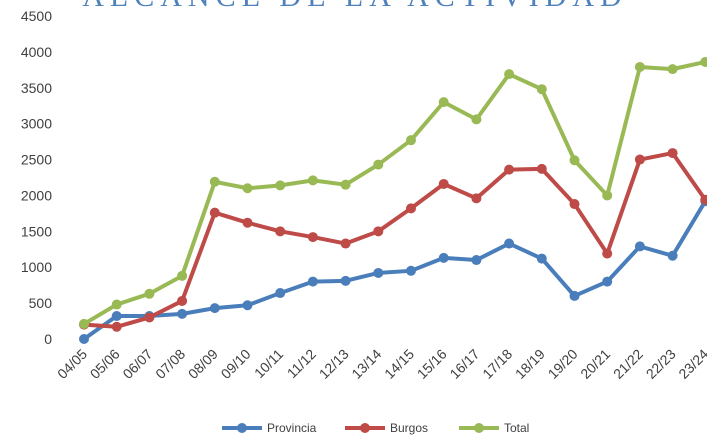 This screenshot has height=437, width=707. I want to click on chart-title: ALCANCE DE LA ACTIVIDAD, so click(354, 6).